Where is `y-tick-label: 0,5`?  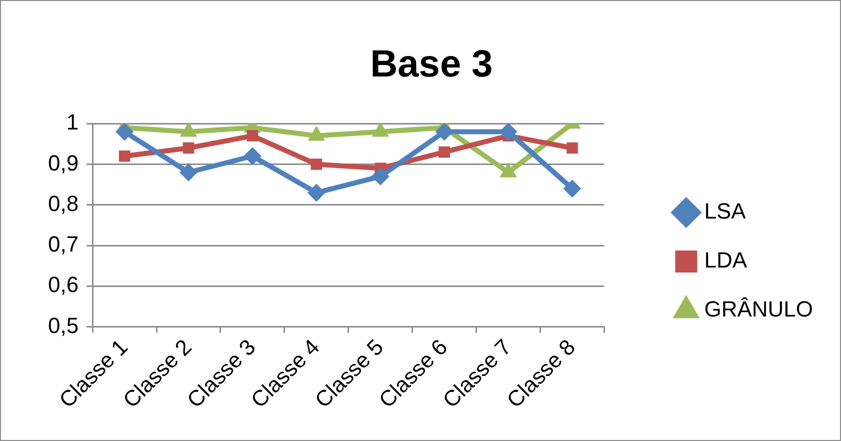 y-tick-label: 0,5 is located at coordinates (63, 325).